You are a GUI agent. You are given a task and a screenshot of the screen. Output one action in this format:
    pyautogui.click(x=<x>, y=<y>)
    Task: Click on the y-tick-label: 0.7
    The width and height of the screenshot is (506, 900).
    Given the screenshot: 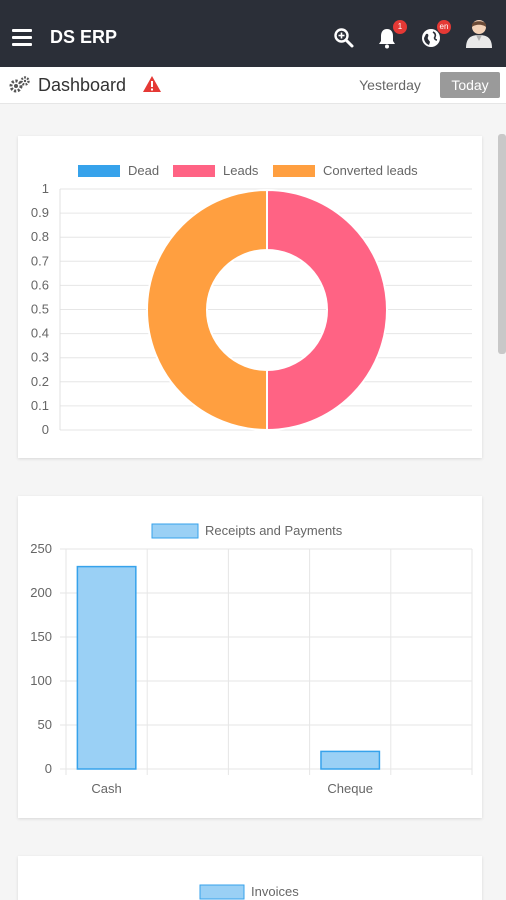 What is the action you would take?
    pyautogui.click(x=40, y=260)
    